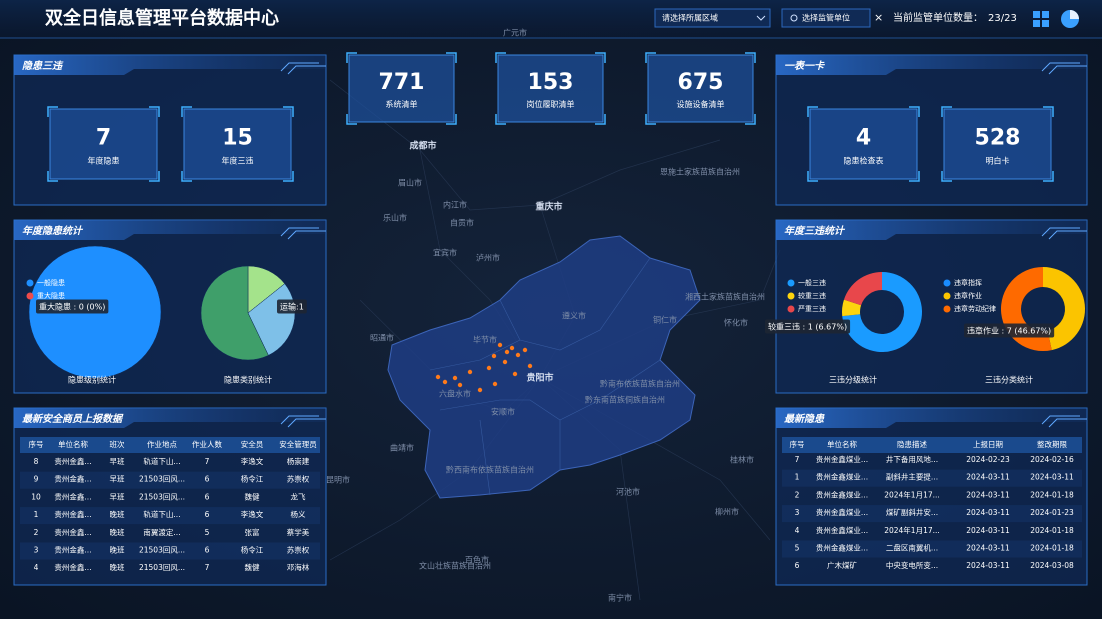 The width and height of the screenshot is (1102, 619). I want to click on panel-title: 最新安全商员上报数据, so click(73, 419).